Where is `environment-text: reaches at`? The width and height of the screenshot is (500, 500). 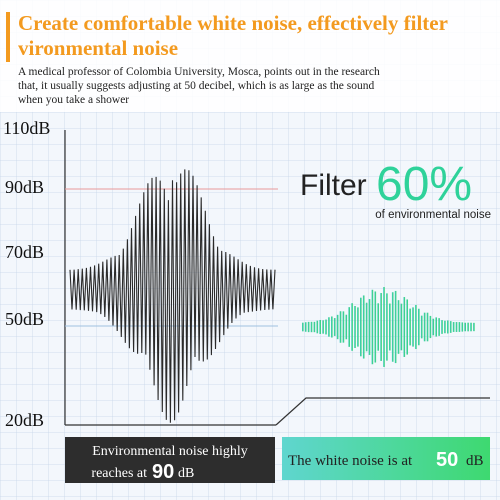 environment-text: reaches at is located at coordinates (119, 473).